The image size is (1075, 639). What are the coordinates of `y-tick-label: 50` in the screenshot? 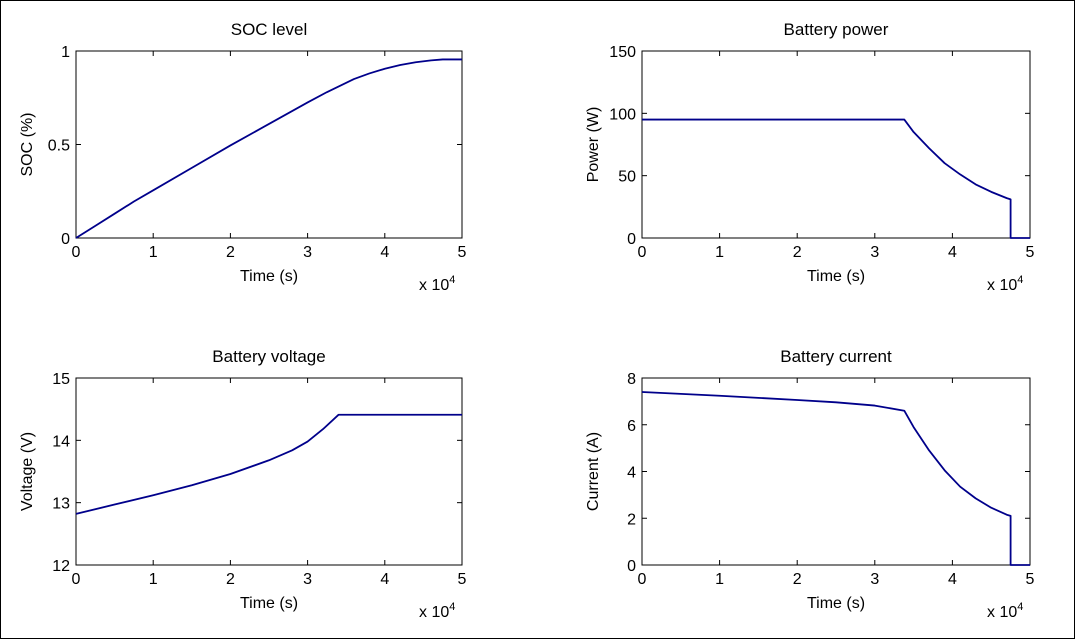 It's located at (627, 177).